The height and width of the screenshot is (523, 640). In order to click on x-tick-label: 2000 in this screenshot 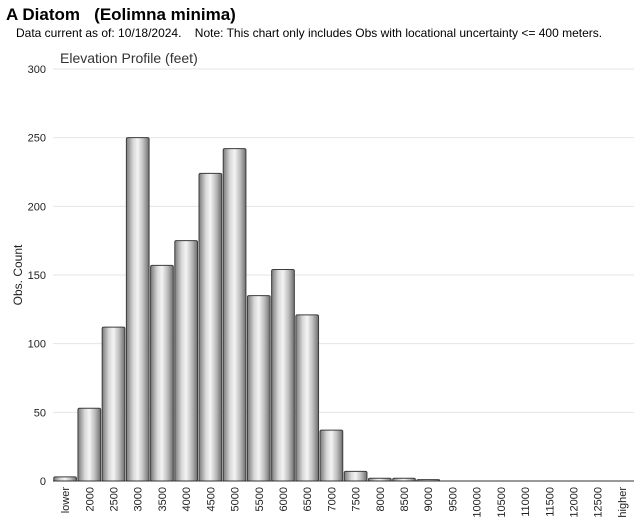, I will do `click(90, 499)`.